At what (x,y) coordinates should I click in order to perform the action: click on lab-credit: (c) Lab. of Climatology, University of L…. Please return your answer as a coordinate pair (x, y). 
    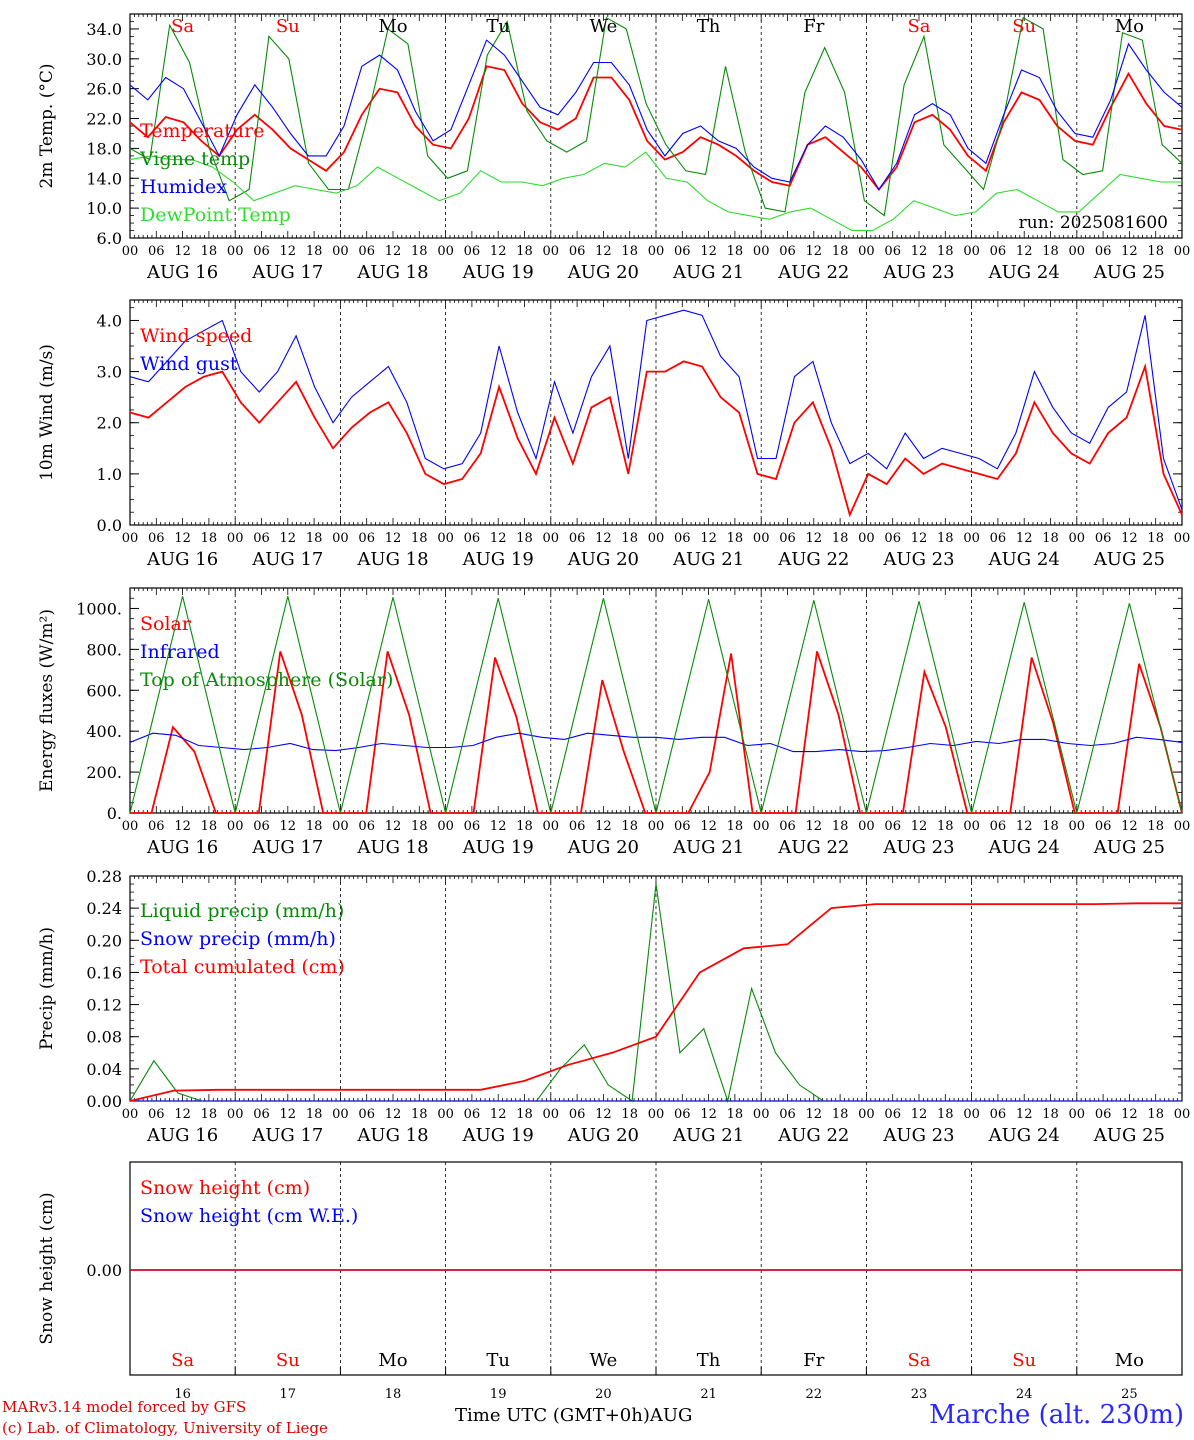
    Looking at the image, I should click on (165, 1428).